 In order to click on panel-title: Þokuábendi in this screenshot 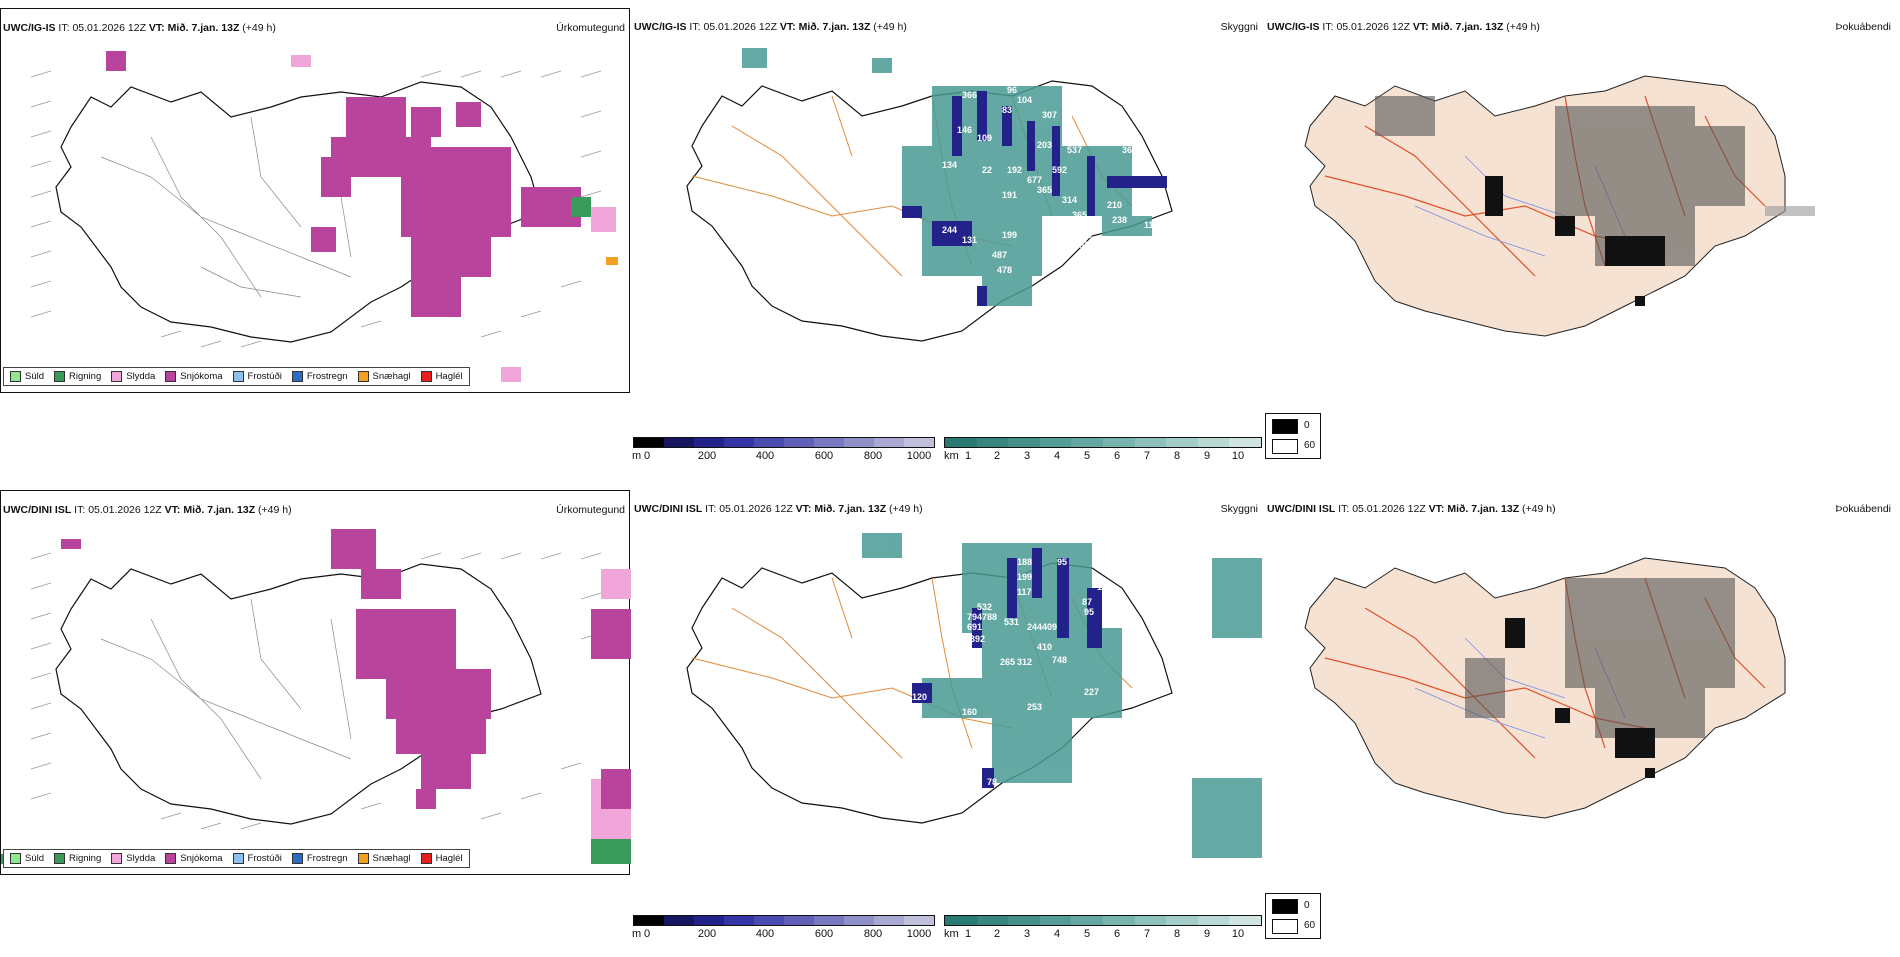, I will do `click(1863, 509)`.